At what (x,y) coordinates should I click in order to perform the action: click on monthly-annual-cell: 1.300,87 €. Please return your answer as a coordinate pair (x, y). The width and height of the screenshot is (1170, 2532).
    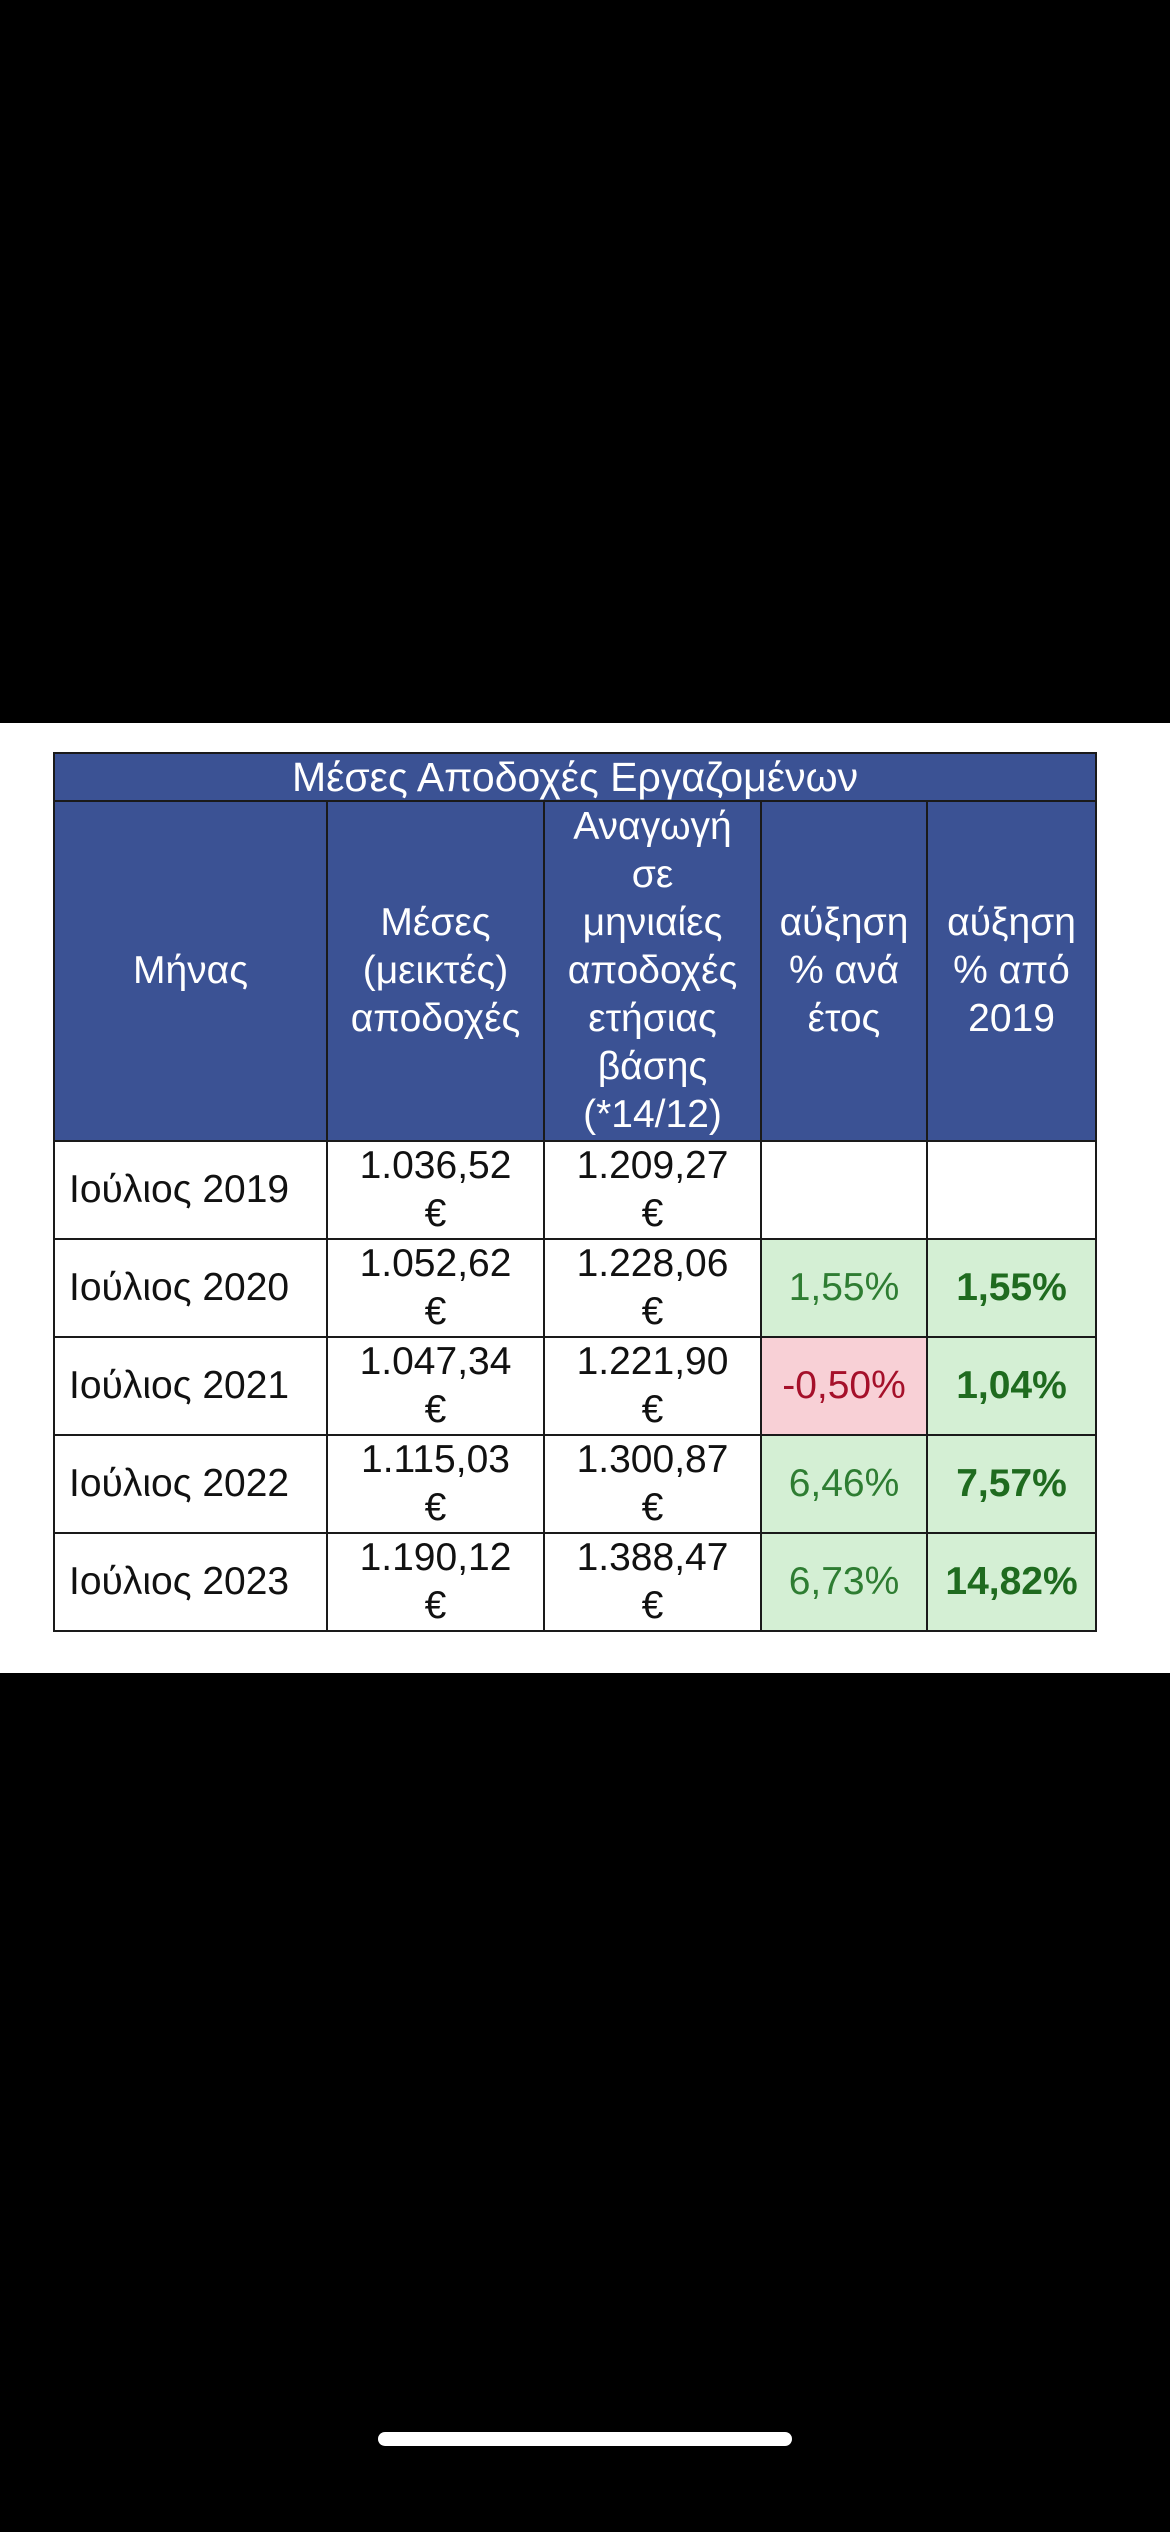
    Looking at the image, I should click on (652, 1484).